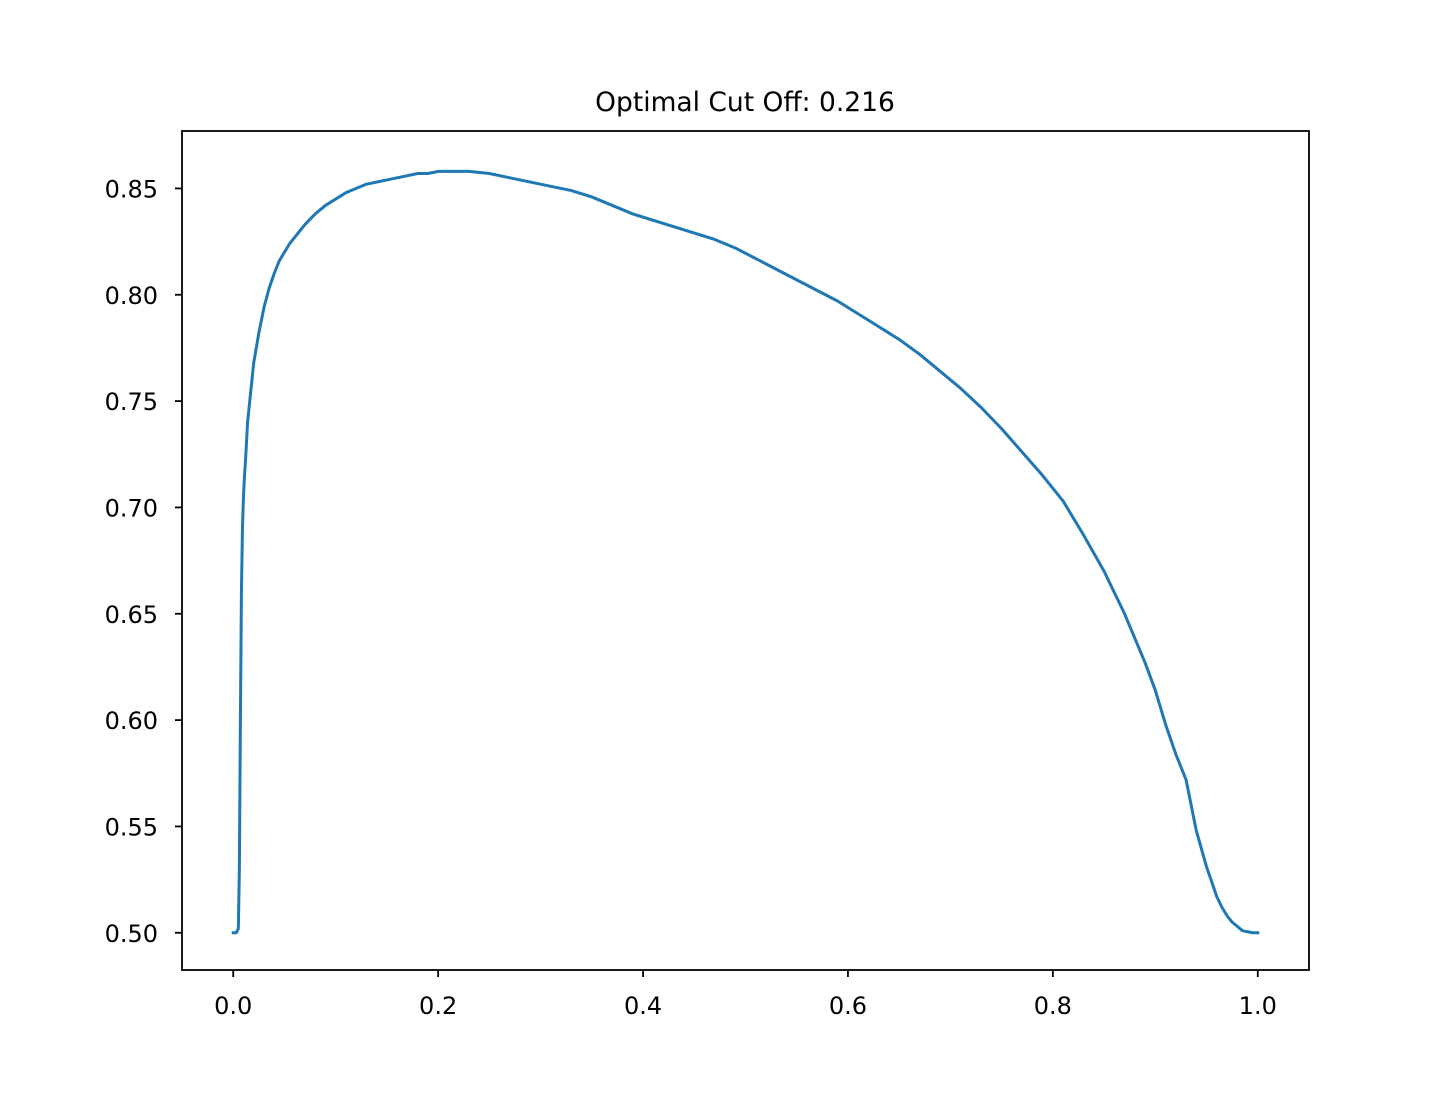  What do you see at coordinates (131, 721) in the screenshot?
I see `y-tick-label: 0.60` at bounding box center [131, 721].